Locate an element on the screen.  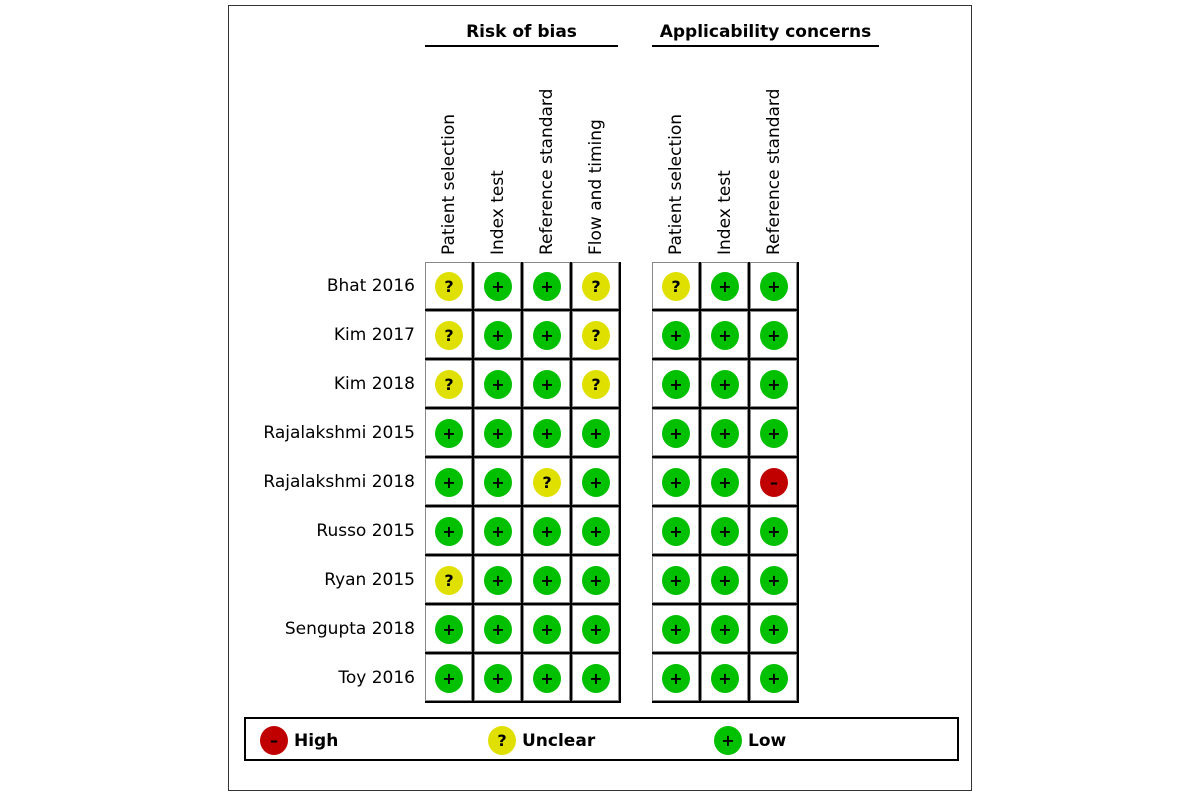
legend-high-icon: – is located at coordinates (274, 740).